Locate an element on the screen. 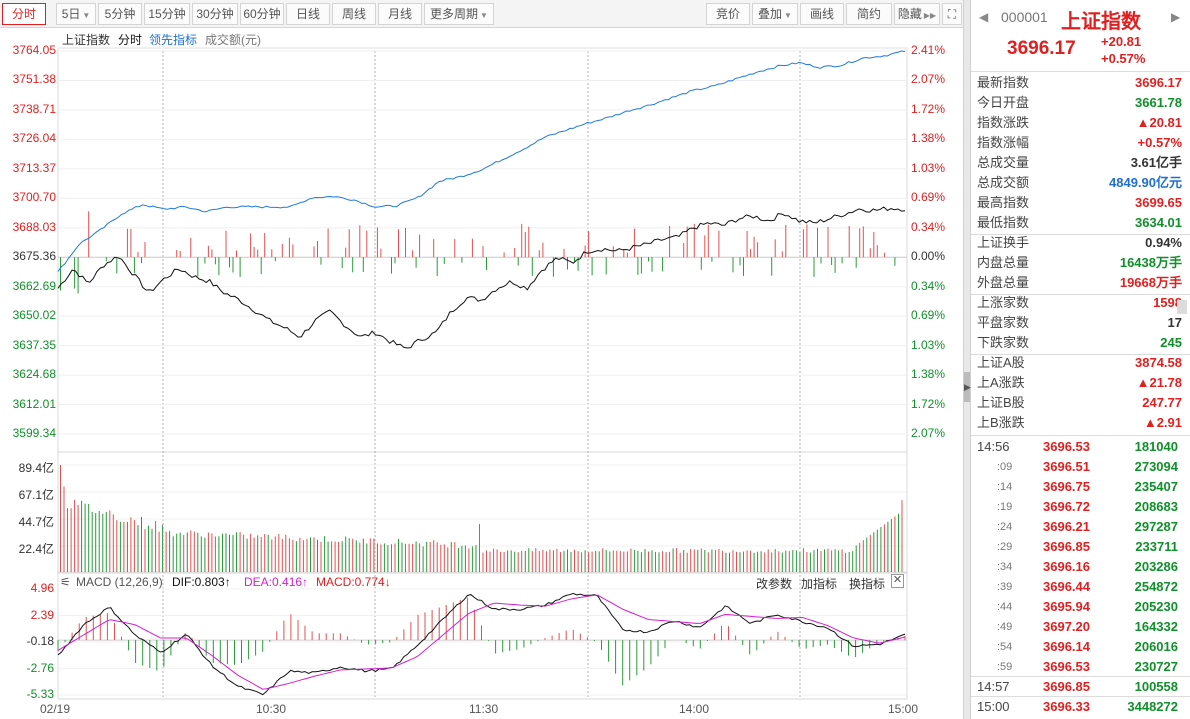 The height and width of the screenshot is (719, 1190). overlay-button: 叠加 ▼ is located at coordinates (775, 14).